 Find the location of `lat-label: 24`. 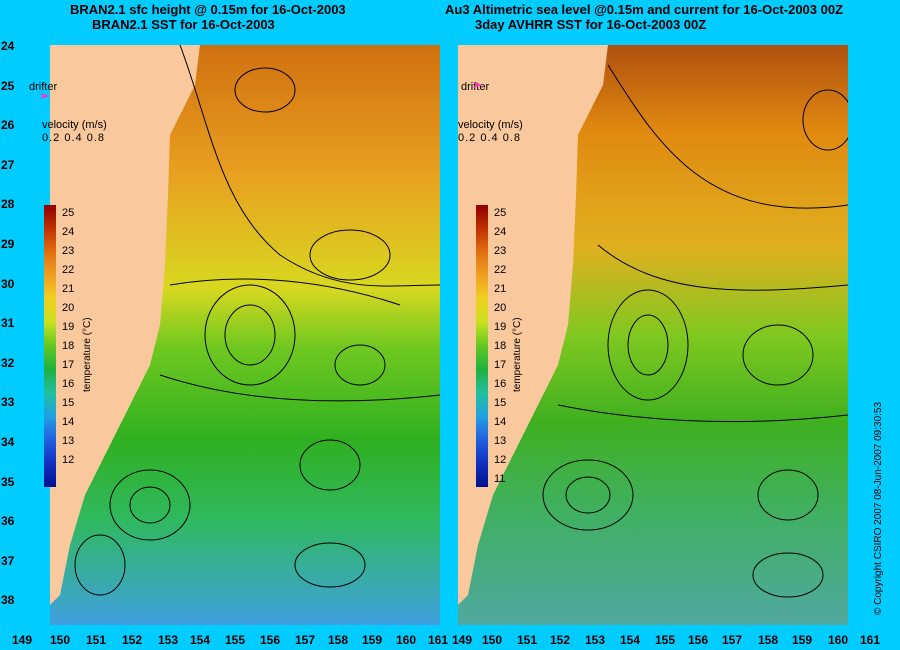

lat-label: 24 is located at coordinates (8, 46).